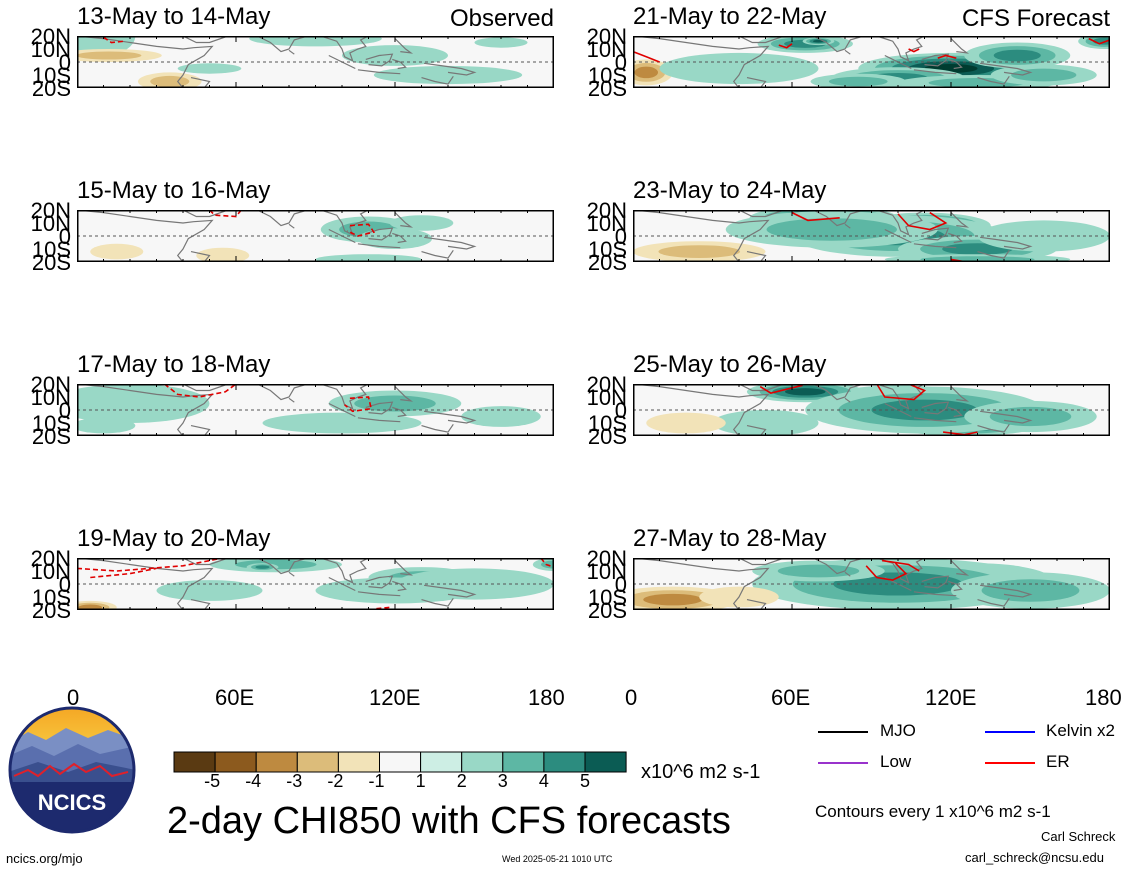 The height and width of the screenshot is (872, 1135). I want to click on logo-text: NCICS, so click(72, 802).